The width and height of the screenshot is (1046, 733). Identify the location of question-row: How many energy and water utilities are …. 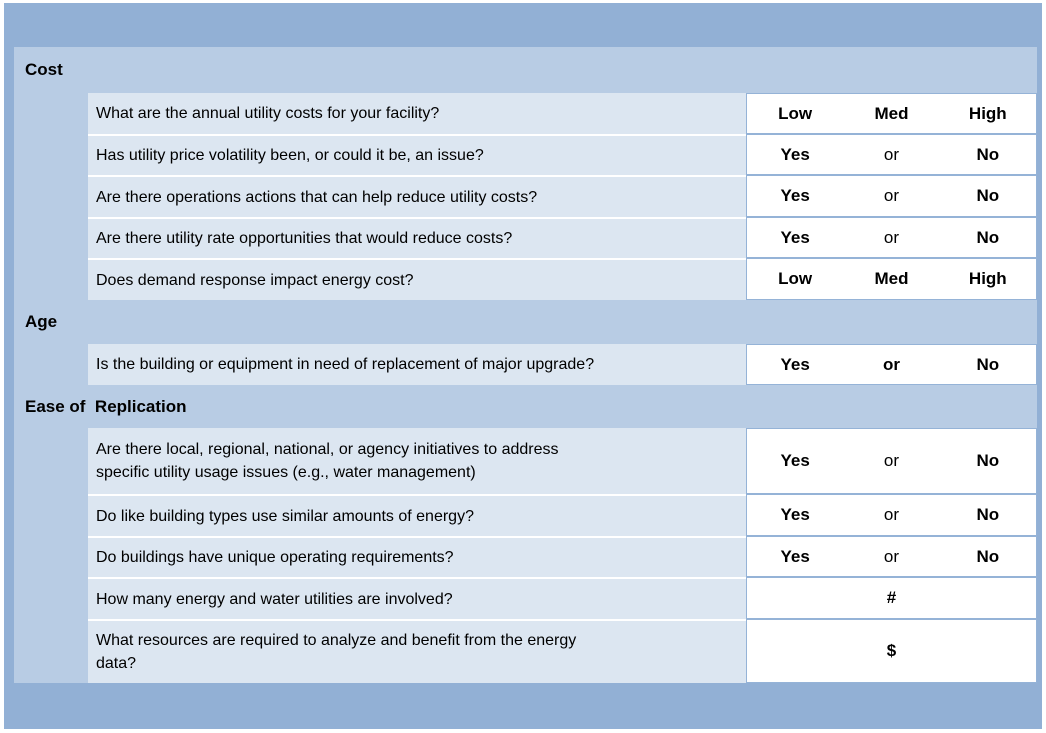
(525, 598).